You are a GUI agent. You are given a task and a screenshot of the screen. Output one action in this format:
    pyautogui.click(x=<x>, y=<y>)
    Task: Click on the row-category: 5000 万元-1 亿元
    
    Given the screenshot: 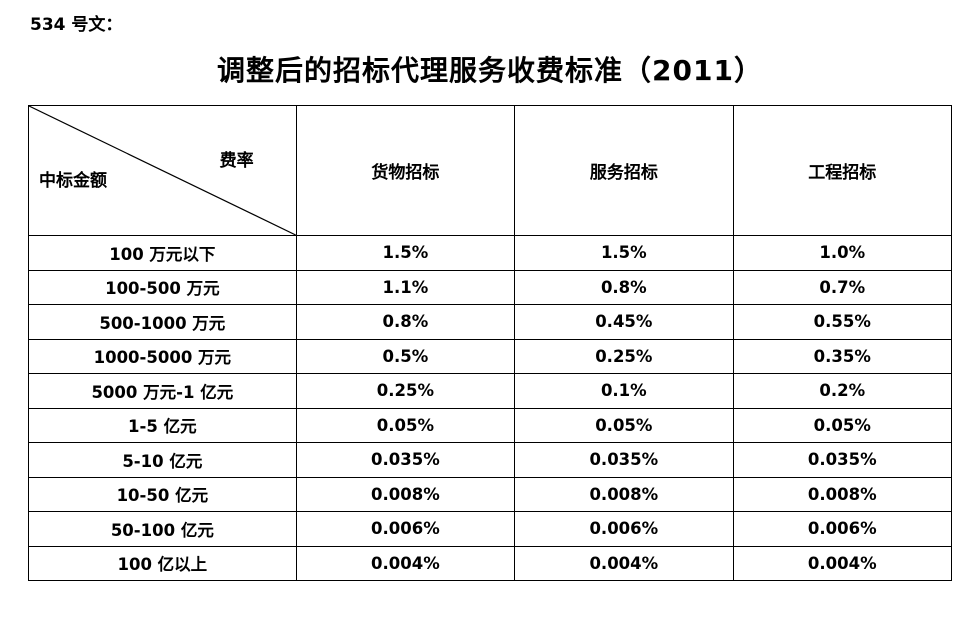 What is the action you would take?
    pyautogui.click(x=162, y=391)
    